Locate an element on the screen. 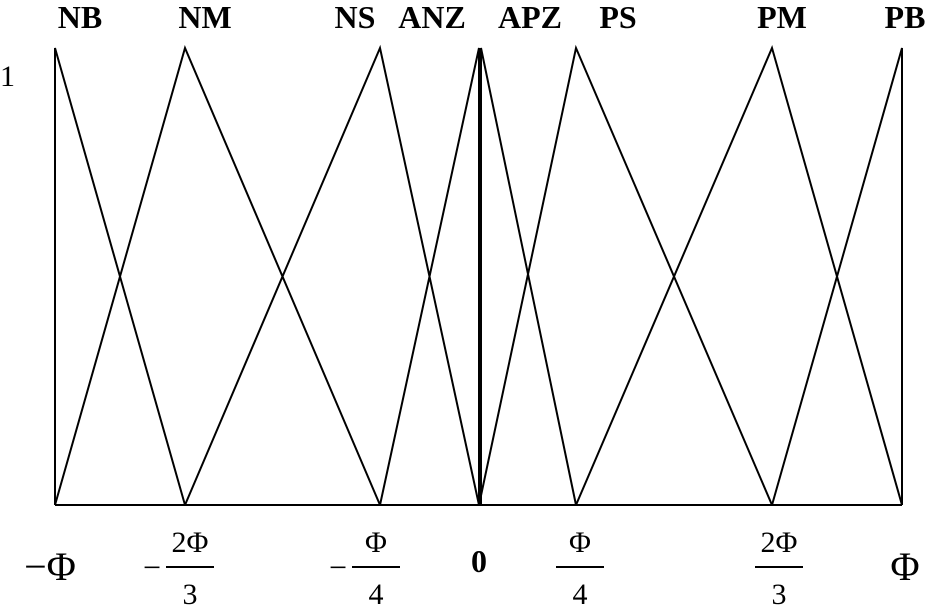 The image size is (933, 611). set-label: NB is located at coordinates (80, 17).